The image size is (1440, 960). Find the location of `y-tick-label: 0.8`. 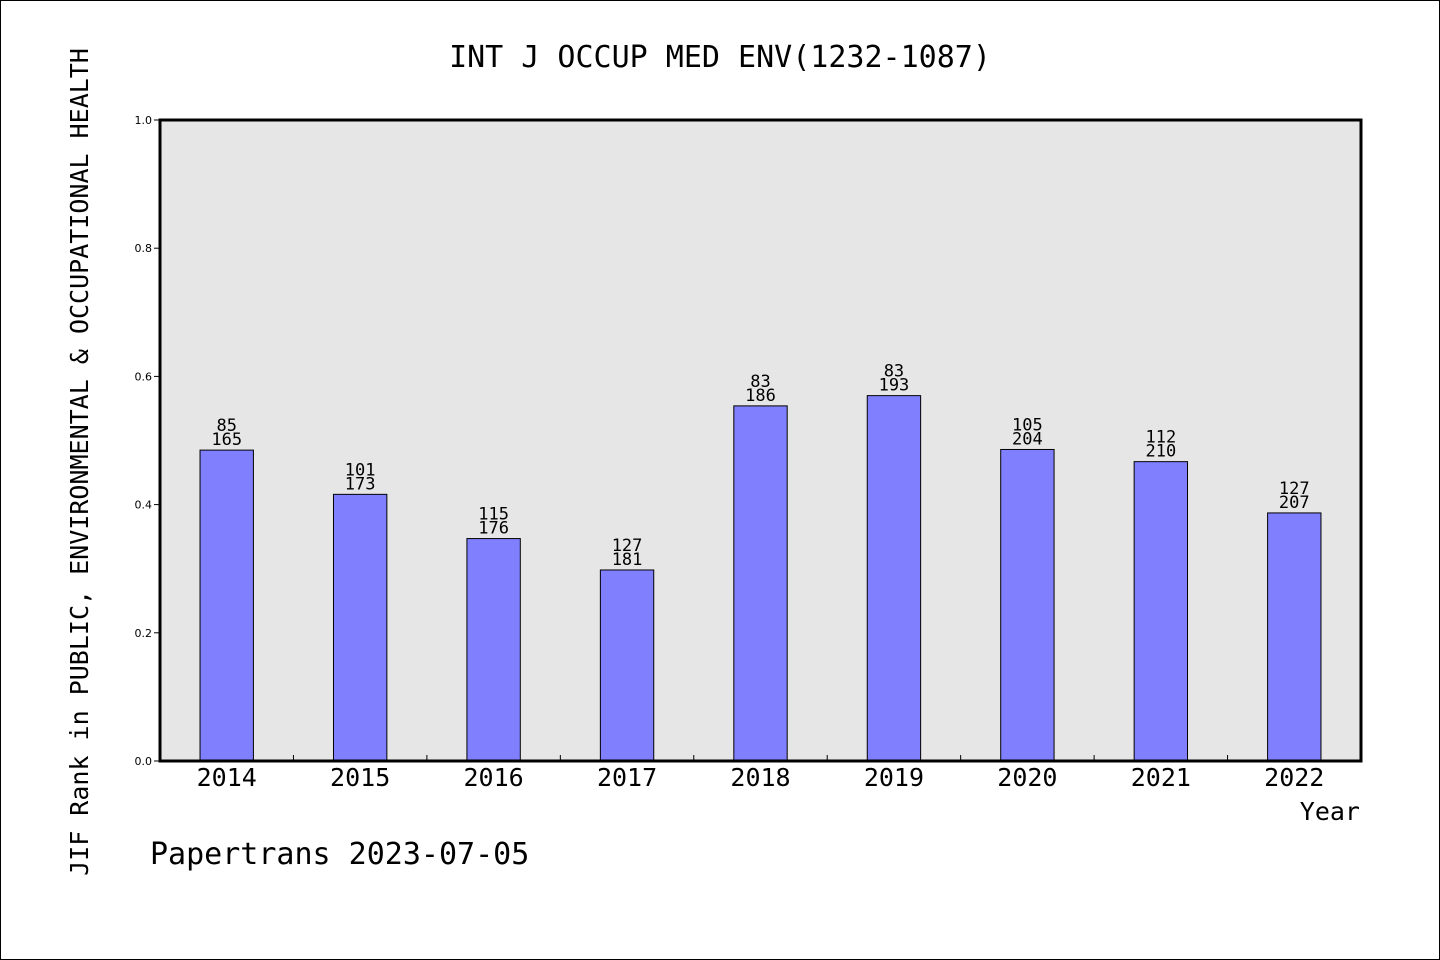

y-tick-label: 0.8 is located at coordinates (144, 248).